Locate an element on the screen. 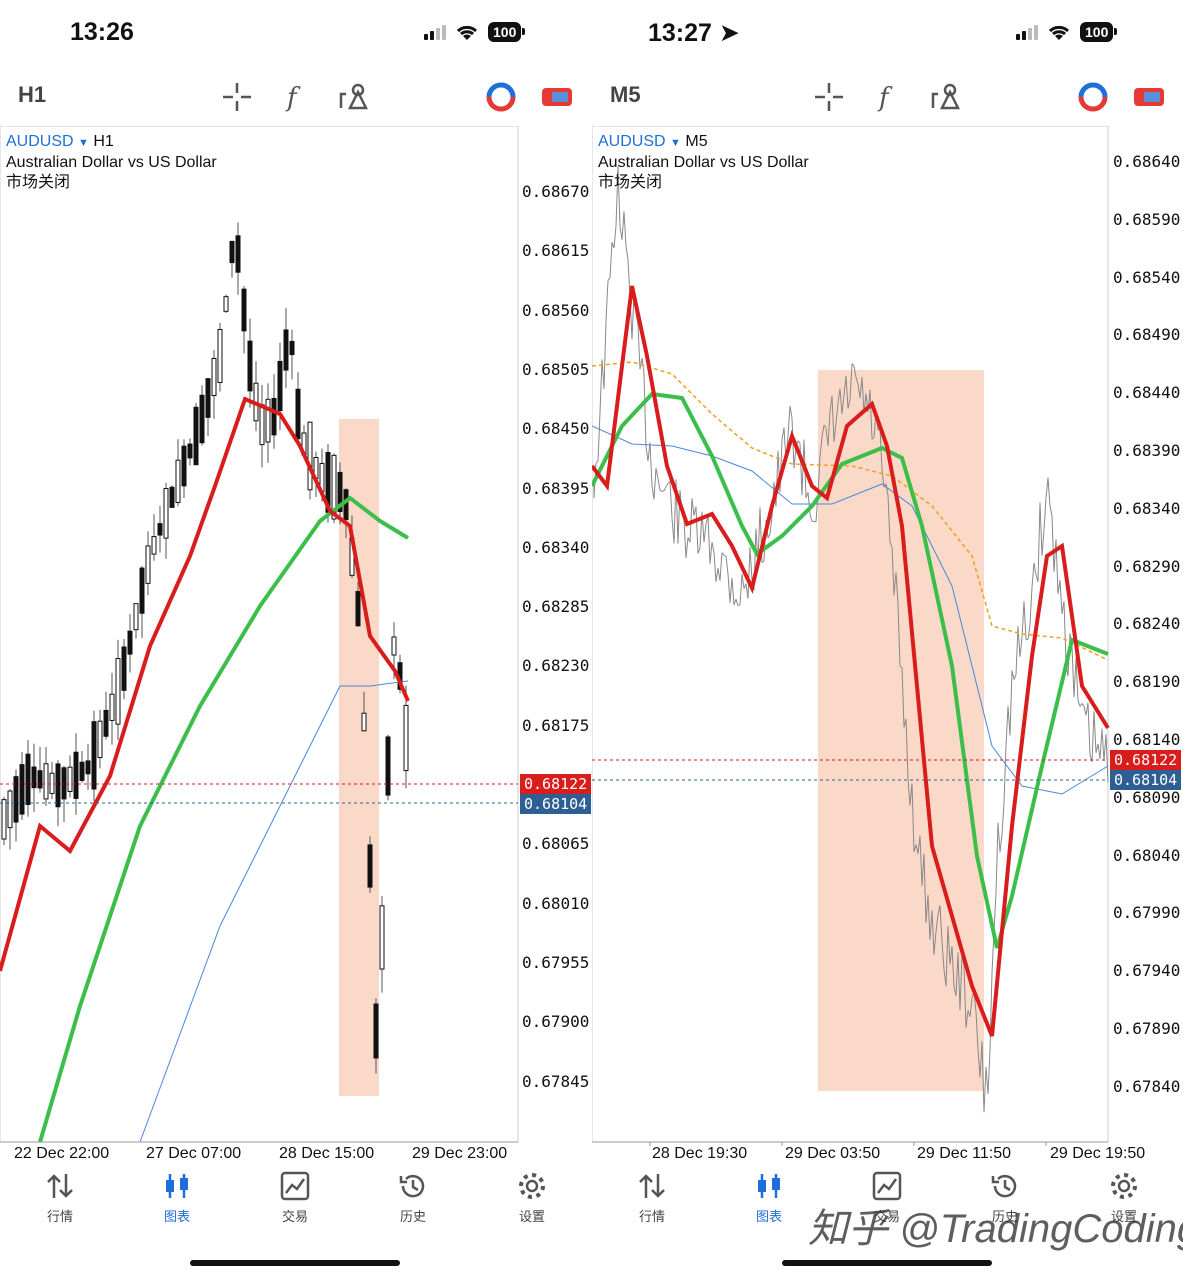 The image size is (1183, 1280). price-tick-label: 0.68040 is located at coordinates (1147, 855).